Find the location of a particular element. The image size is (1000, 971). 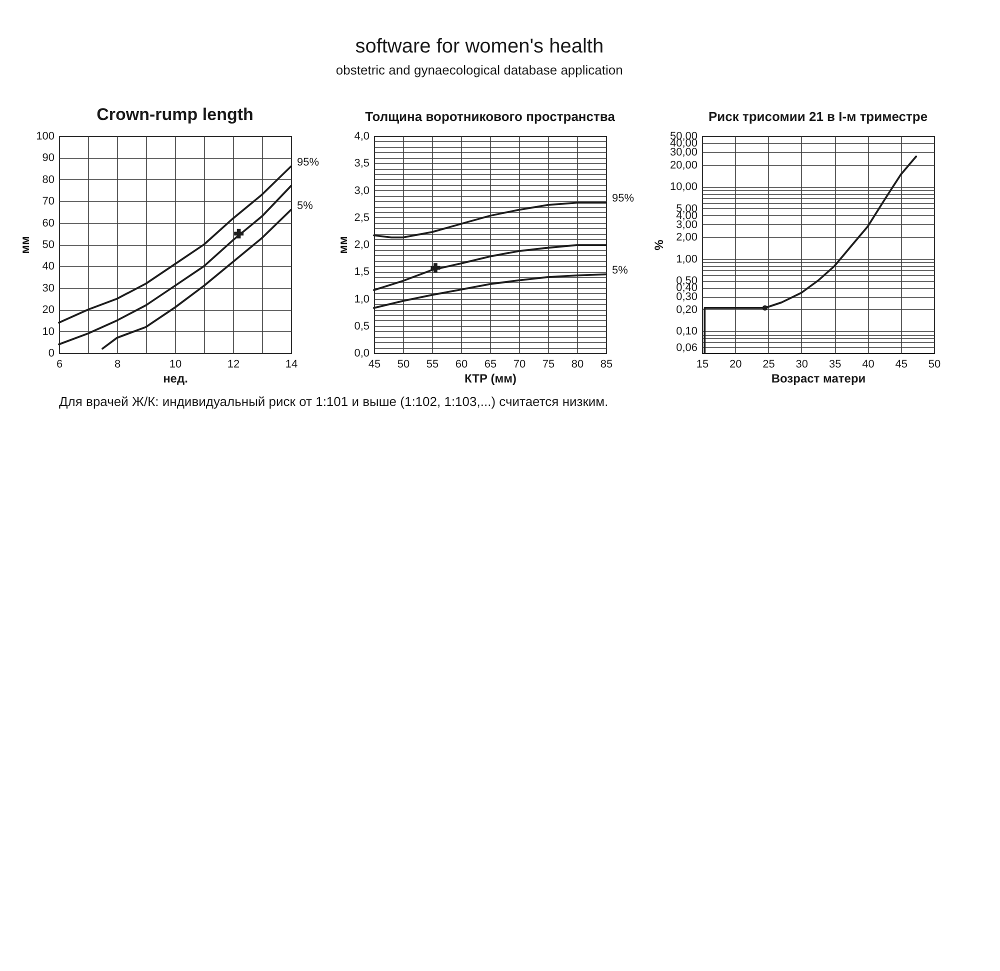

x-tick-label: 80 is located at coordinates (577, 364).